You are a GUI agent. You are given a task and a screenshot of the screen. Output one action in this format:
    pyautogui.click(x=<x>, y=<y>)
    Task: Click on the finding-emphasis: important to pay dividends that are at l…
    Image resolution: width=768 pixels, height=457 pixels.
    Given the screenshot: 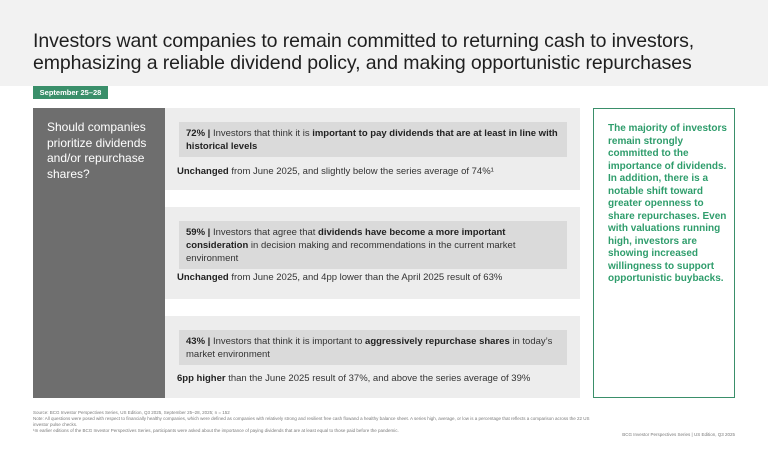 What is the action you would take?
    pyautogui.click(x=372, y=140)
    